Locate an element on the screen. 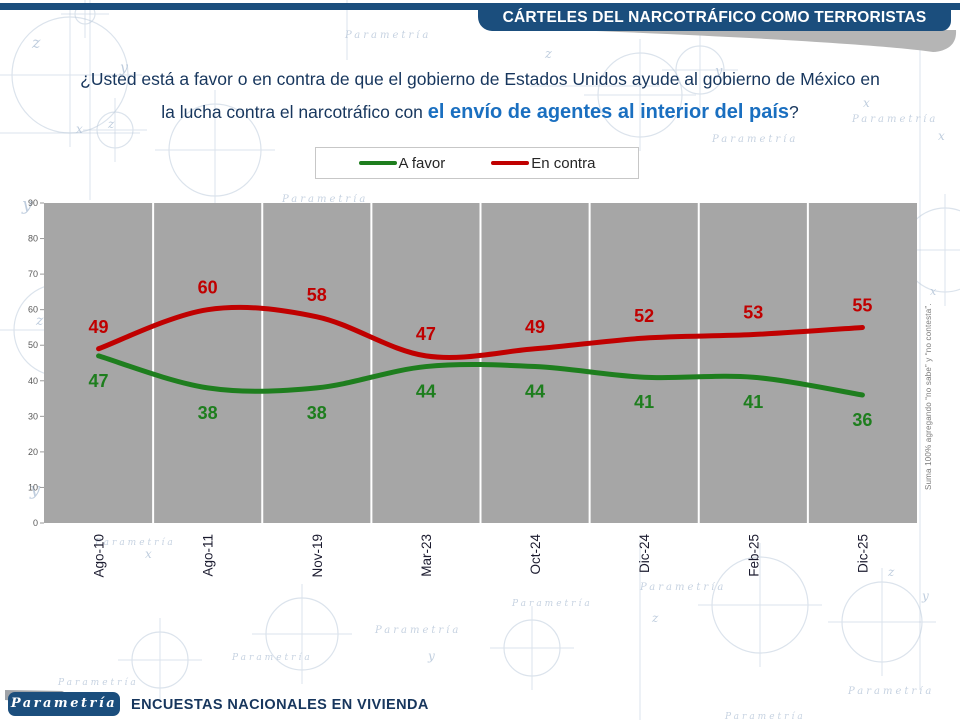  question-highlight: el envío de agentes al interior del país is located at coordinates (608, 111).